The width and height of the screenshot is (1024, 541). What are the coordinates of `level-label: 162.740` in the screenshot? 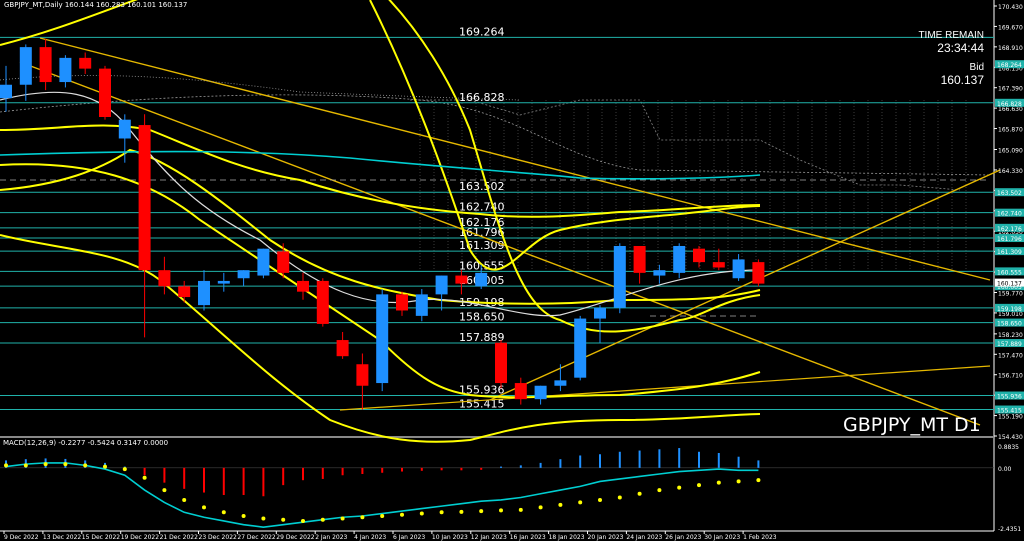 It's located at (482, 207).